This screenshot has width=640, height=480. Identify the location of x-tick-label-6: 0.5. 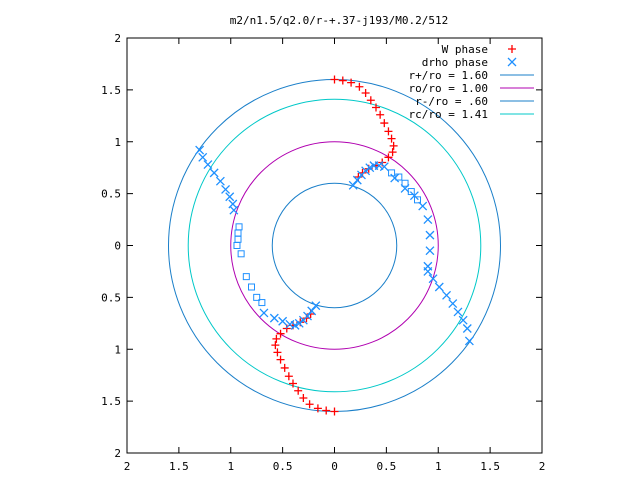
(386, 466).